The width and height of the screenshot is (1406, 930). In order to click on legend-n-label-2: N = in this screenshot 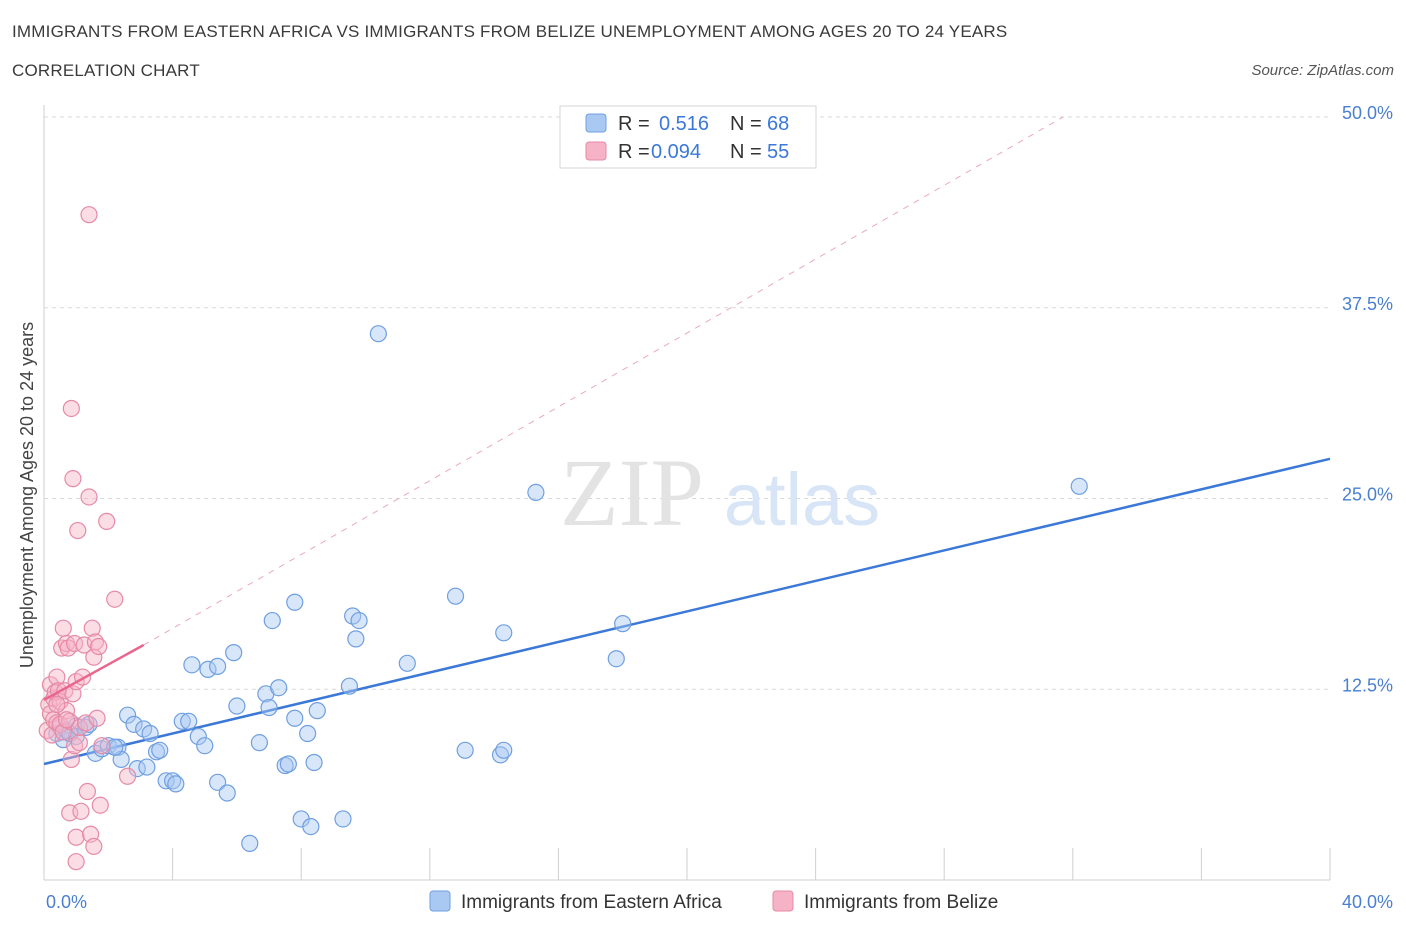, I will do `click(746, 152)`.